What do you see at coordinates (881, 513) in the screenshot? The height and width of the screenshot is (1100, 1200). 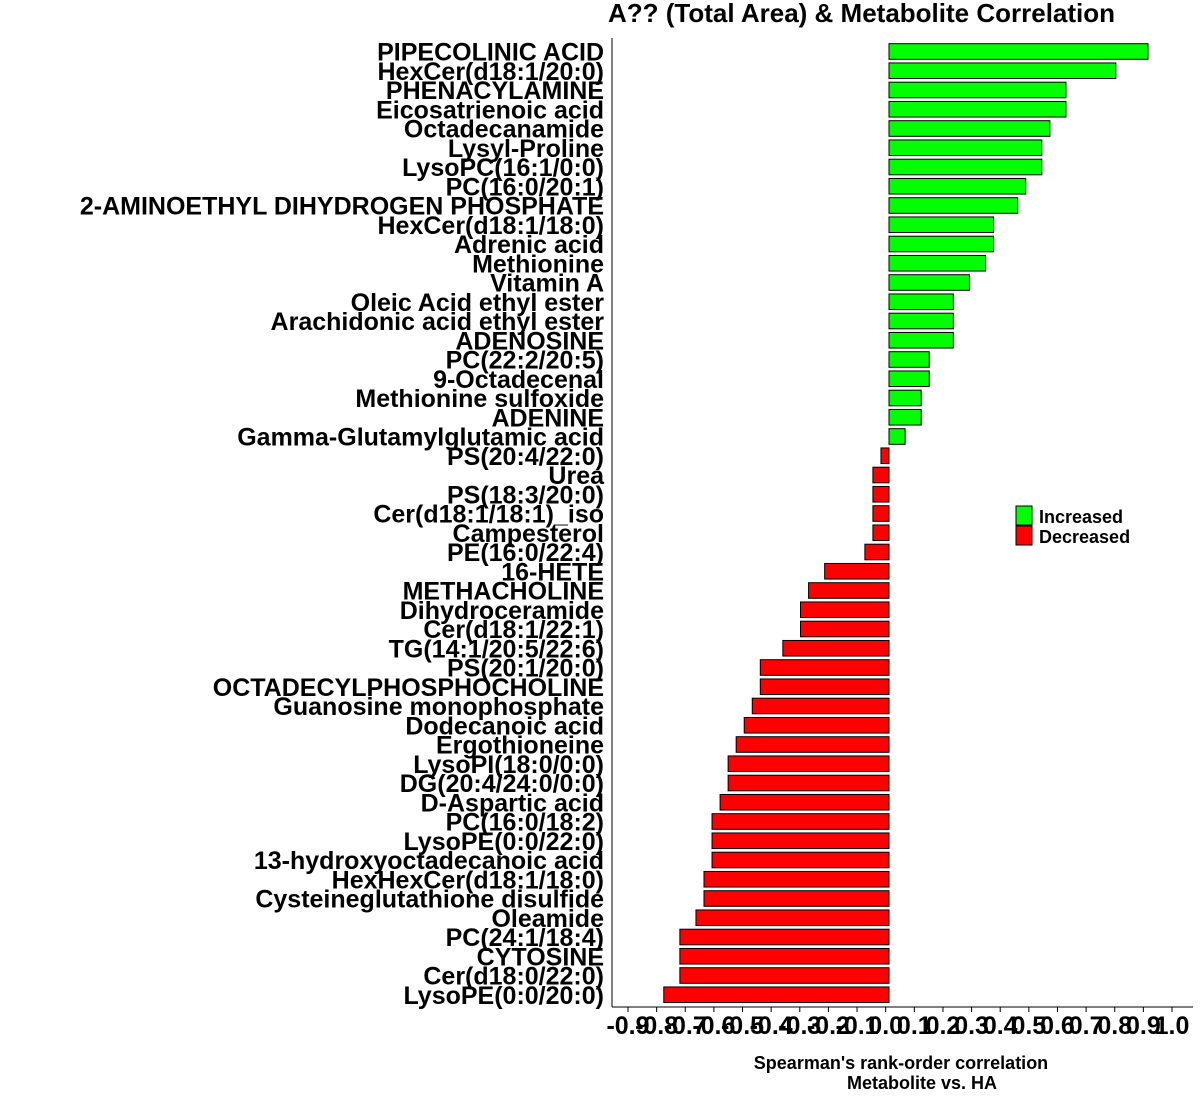 I see `bar-cer-d18-1-18-1-iso` at bounding box center [881, 513].